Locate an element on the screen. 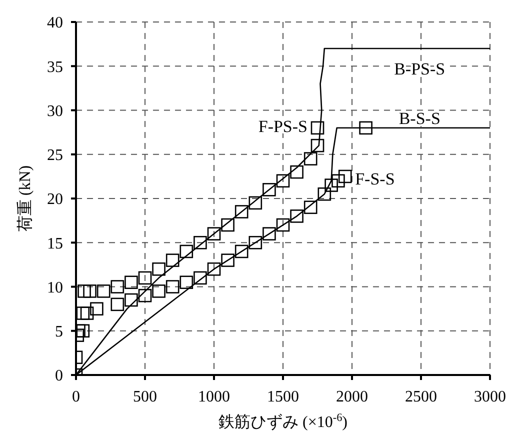 This screenshot has height=447, width=522. x-axis-title: 鉄筋ひずみ (×10$^{-6}$) is located at coordinates (283, 421).